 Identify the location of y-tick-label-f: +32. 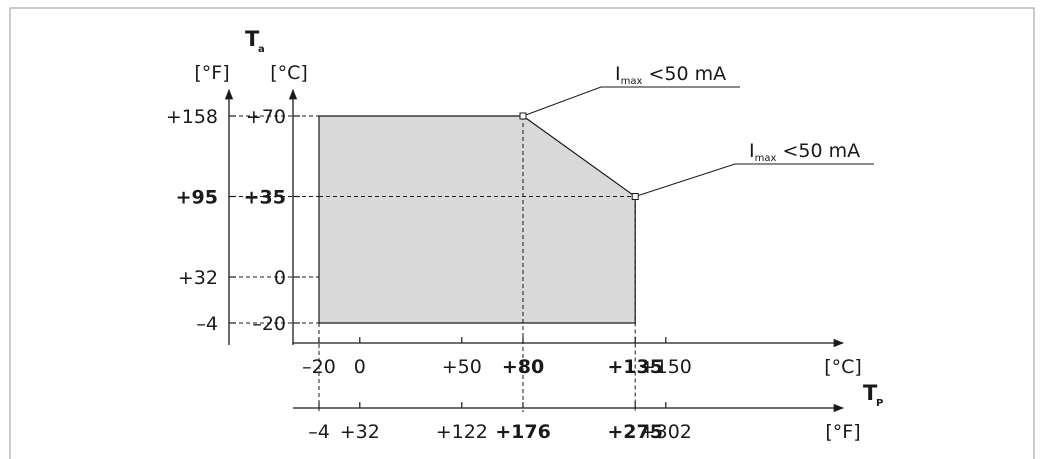
(198, 278).